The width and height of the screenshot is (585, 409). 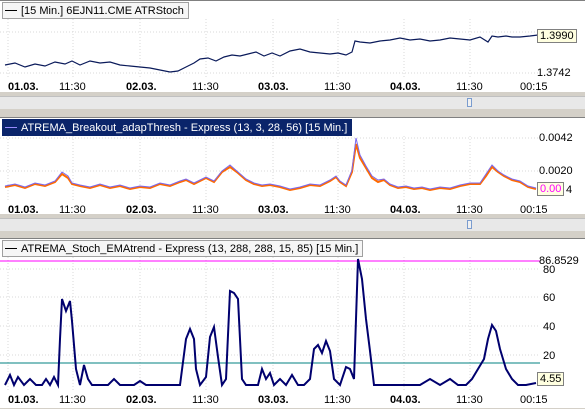 What do you see at coordinates (102, 10) in the screenshot?
I see `pane-title-text: [15 Min.] 6EJN11.CME ATRStoch` at bounding box center [102, 10].